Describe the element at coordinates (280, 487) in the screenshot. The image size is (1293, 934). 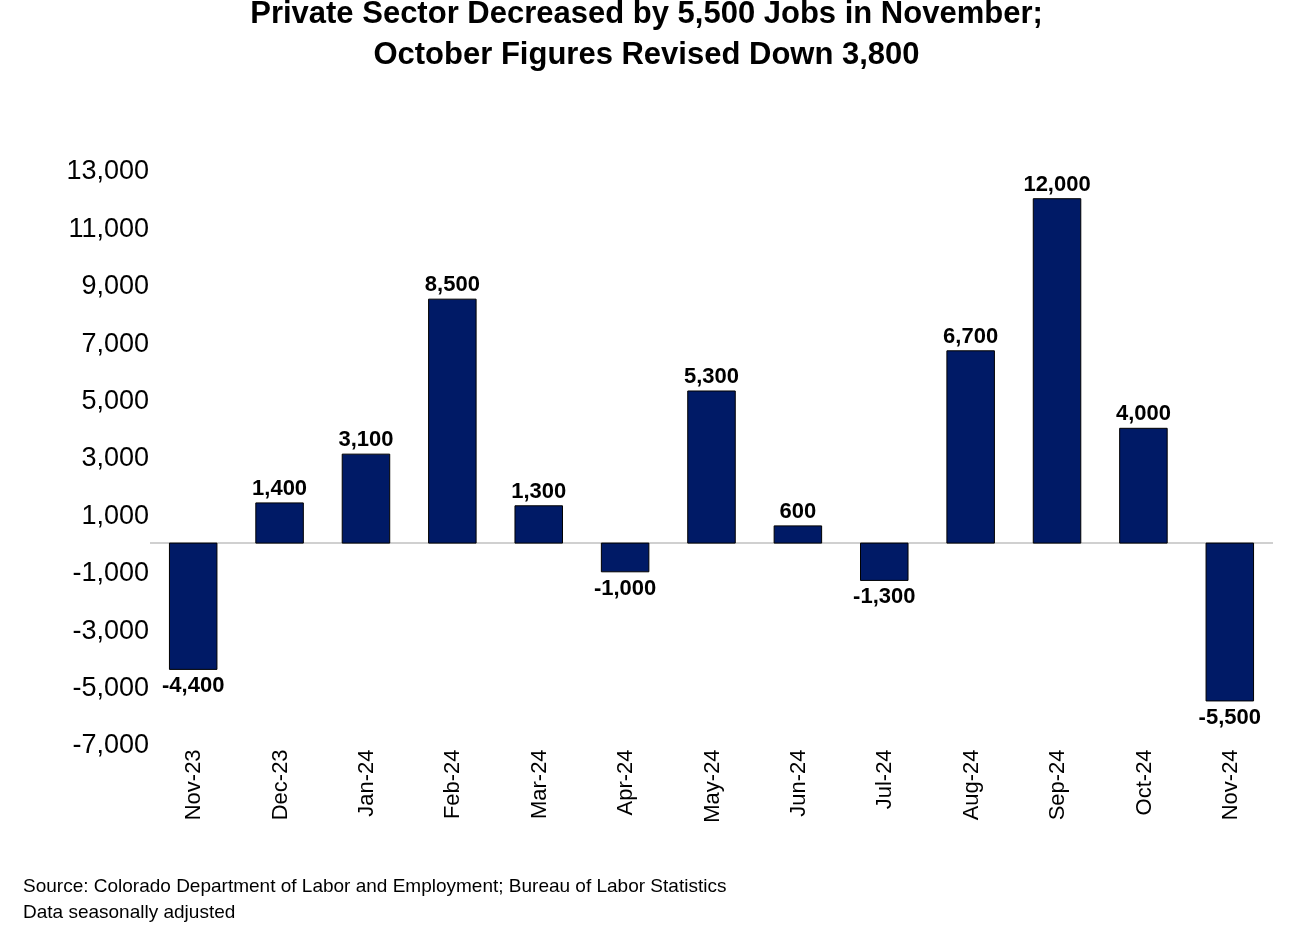
I see `data-label: 1,400` at that location.